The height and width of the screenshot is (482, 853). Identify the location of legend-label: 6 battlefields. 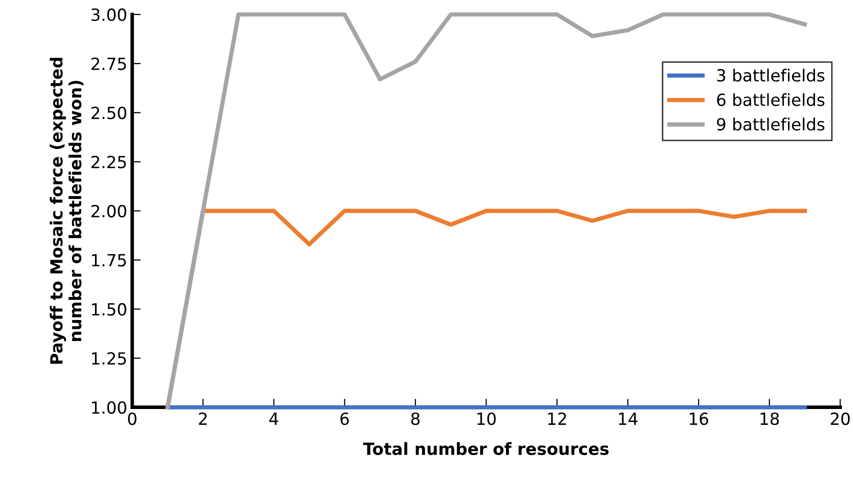
(770, 99).